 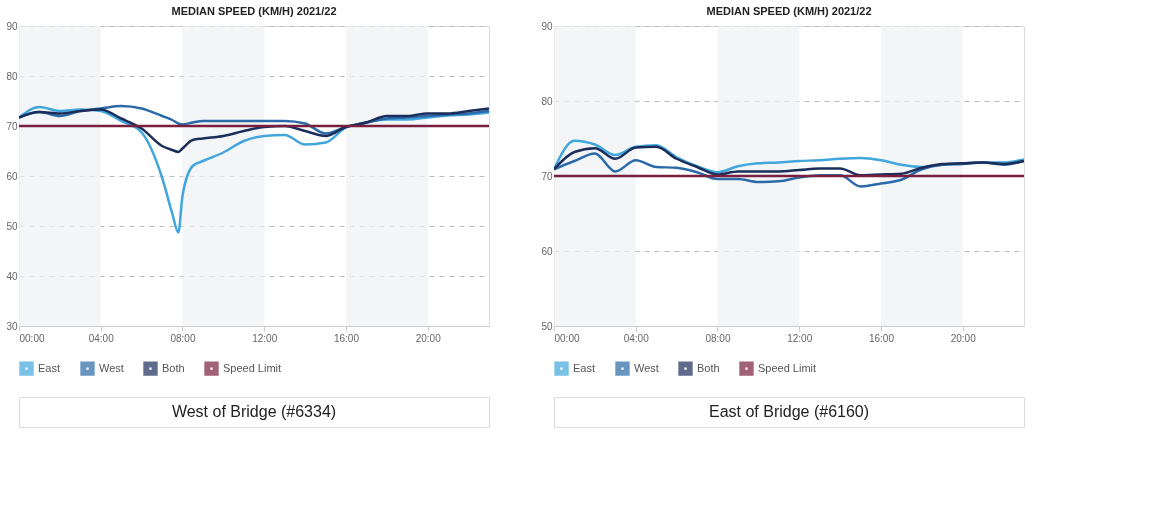 I want to click on text: East of Bridge (#6160), so click(x=789, y=411).